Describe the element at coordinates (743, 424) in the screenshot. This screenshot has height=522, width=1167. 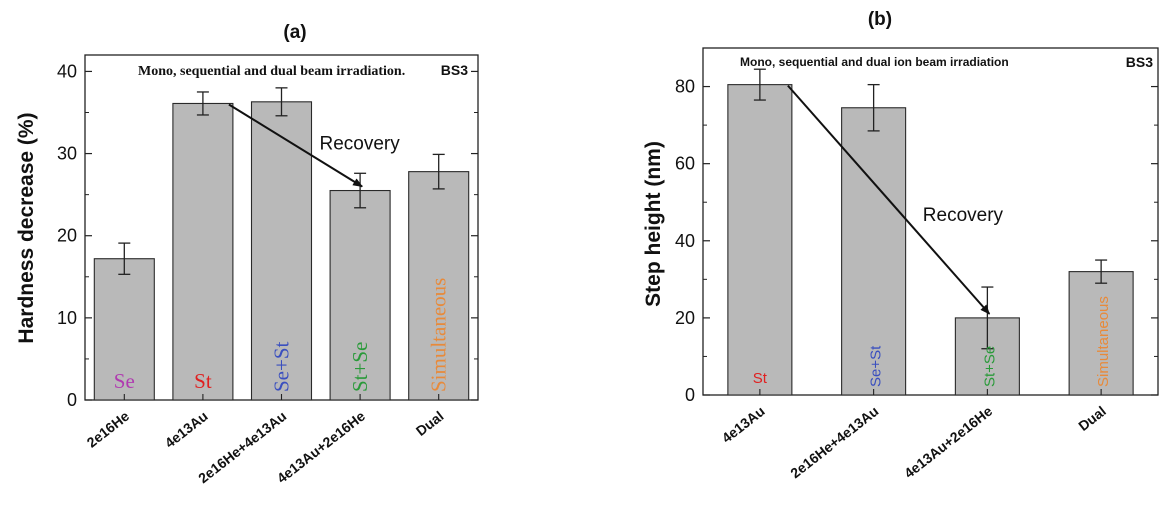
I see `panel-b-category-label-0: 4e13Au` at that location.